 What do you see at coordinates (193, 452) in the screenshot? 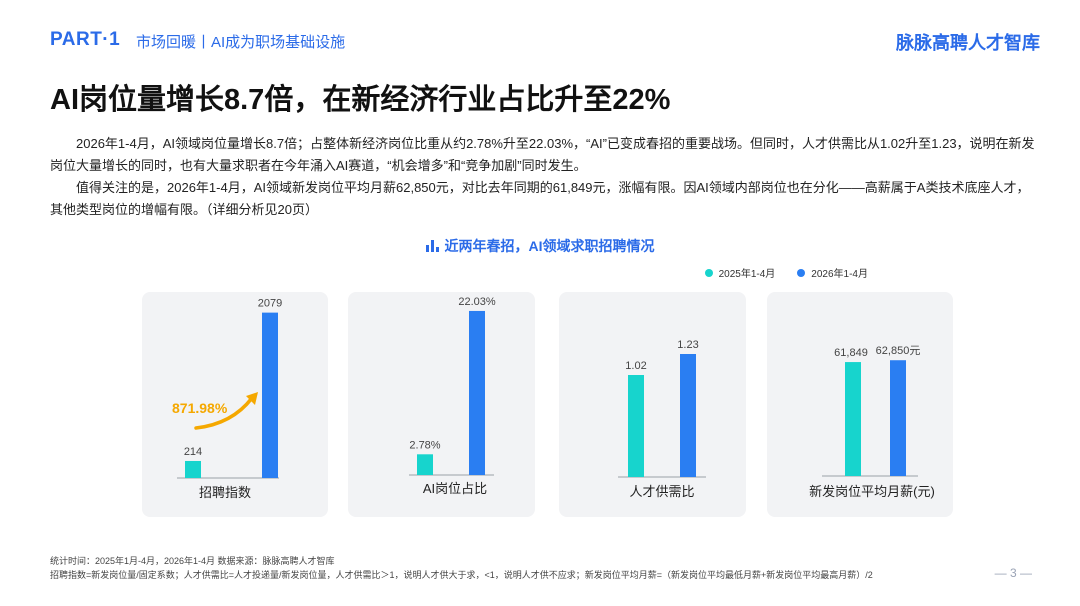
I see `data-label: 214` at bounding box center [193, 452].